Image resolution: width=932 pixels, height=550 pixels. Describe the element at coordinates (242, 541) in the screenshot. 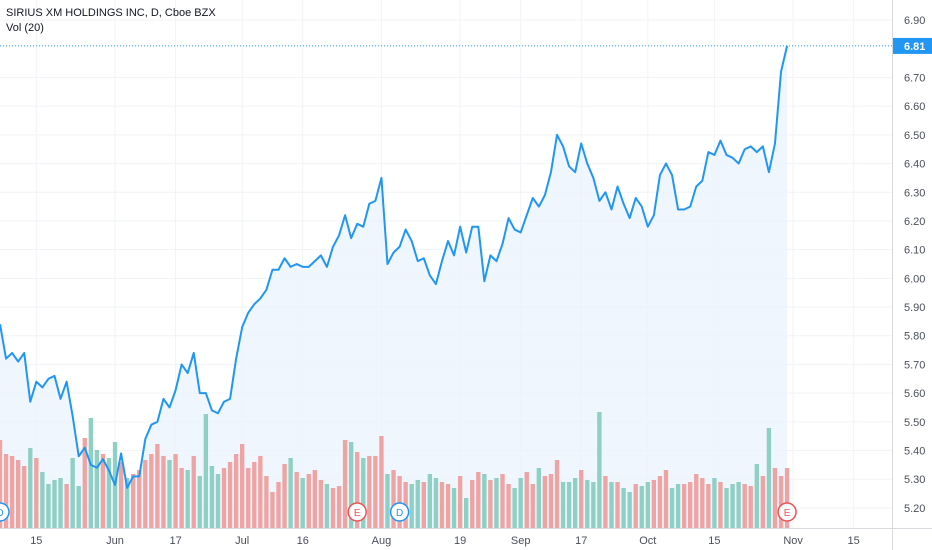

I see `x-tick-label: Jul` at that location.